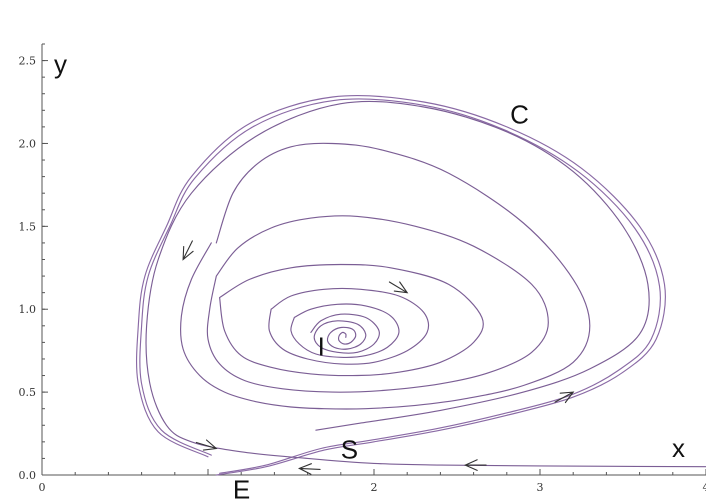 This screenshot has width=706, height=501. What do you see at coordinates (28, 309) in the screenshot?
I see `y-tick-label: 1.0` at bounding box center [28, 309].